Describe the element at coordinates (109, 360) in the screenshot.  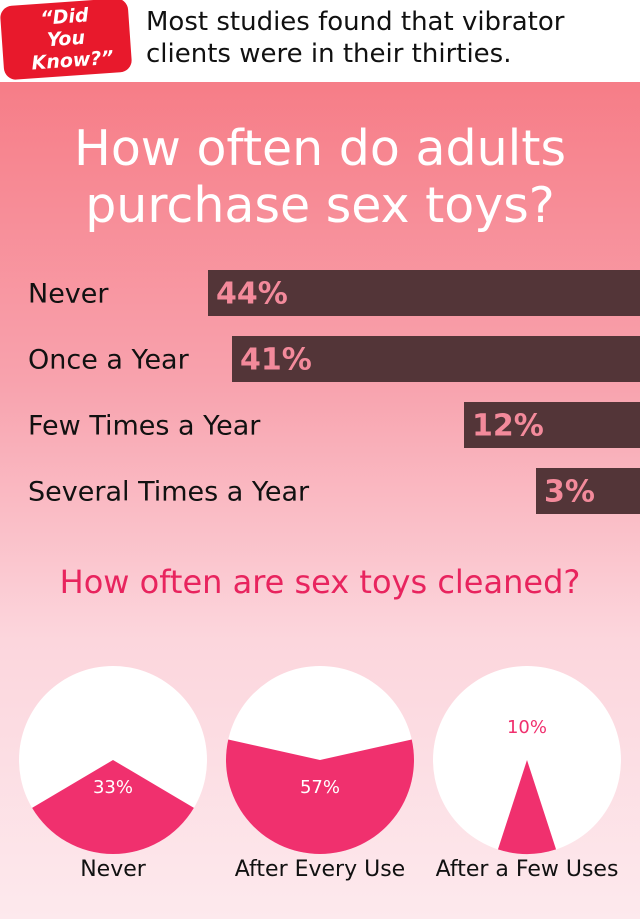
I see `category-label: Once a Year` at that location.